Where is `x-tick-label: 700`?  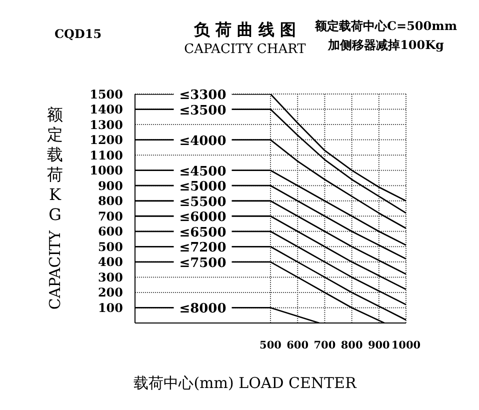
x-tick-label: 700 is located at coordinates (325, 345).